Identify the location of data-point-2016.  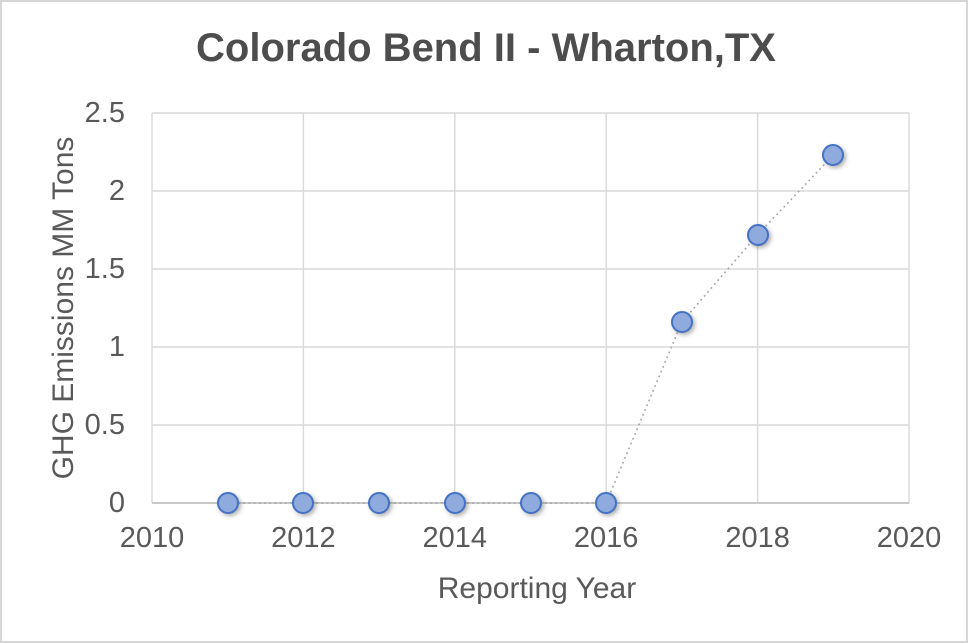
(606, 503).